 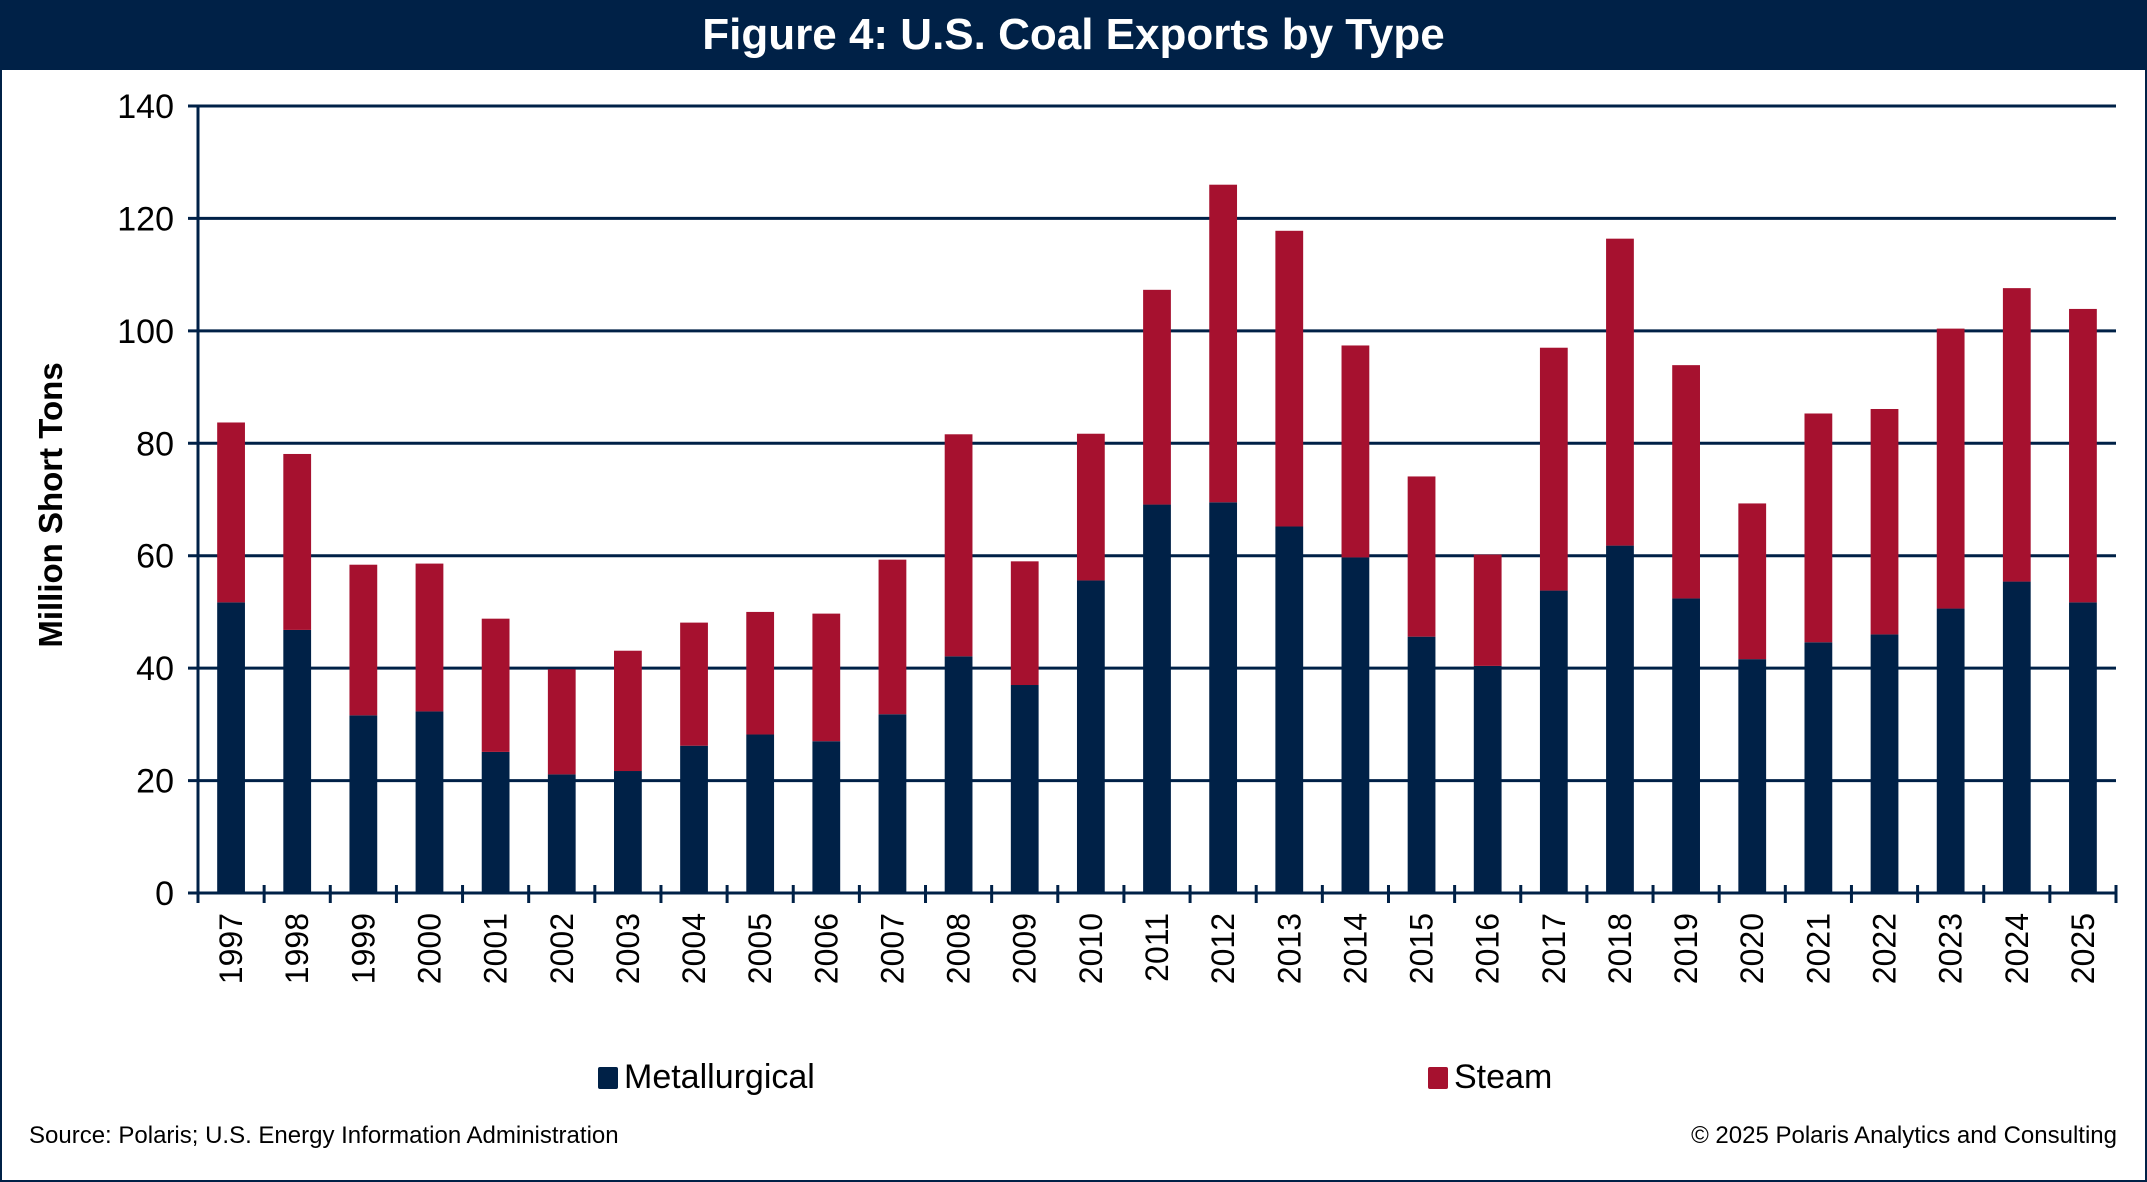 What do you see at coordinates (1421, 556) in the screenshot?
I see `bar-steam-2015` at bounding box center [1421, 556].